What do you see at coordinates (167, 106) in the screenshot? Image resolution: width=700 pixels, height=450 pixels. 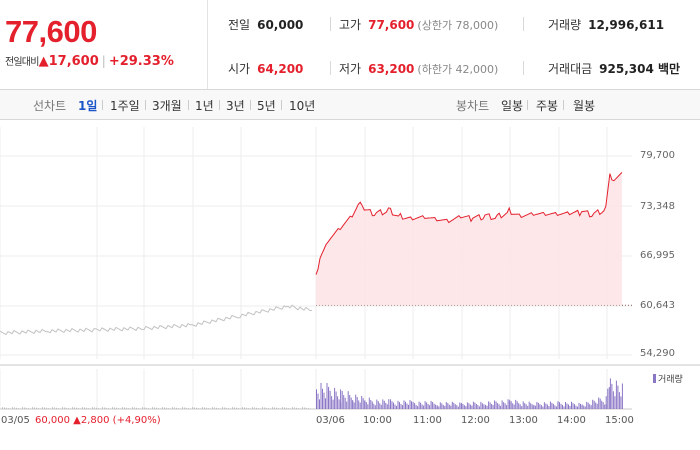 I see `tab-3month: 3개월` at bounding box center [167, 106].